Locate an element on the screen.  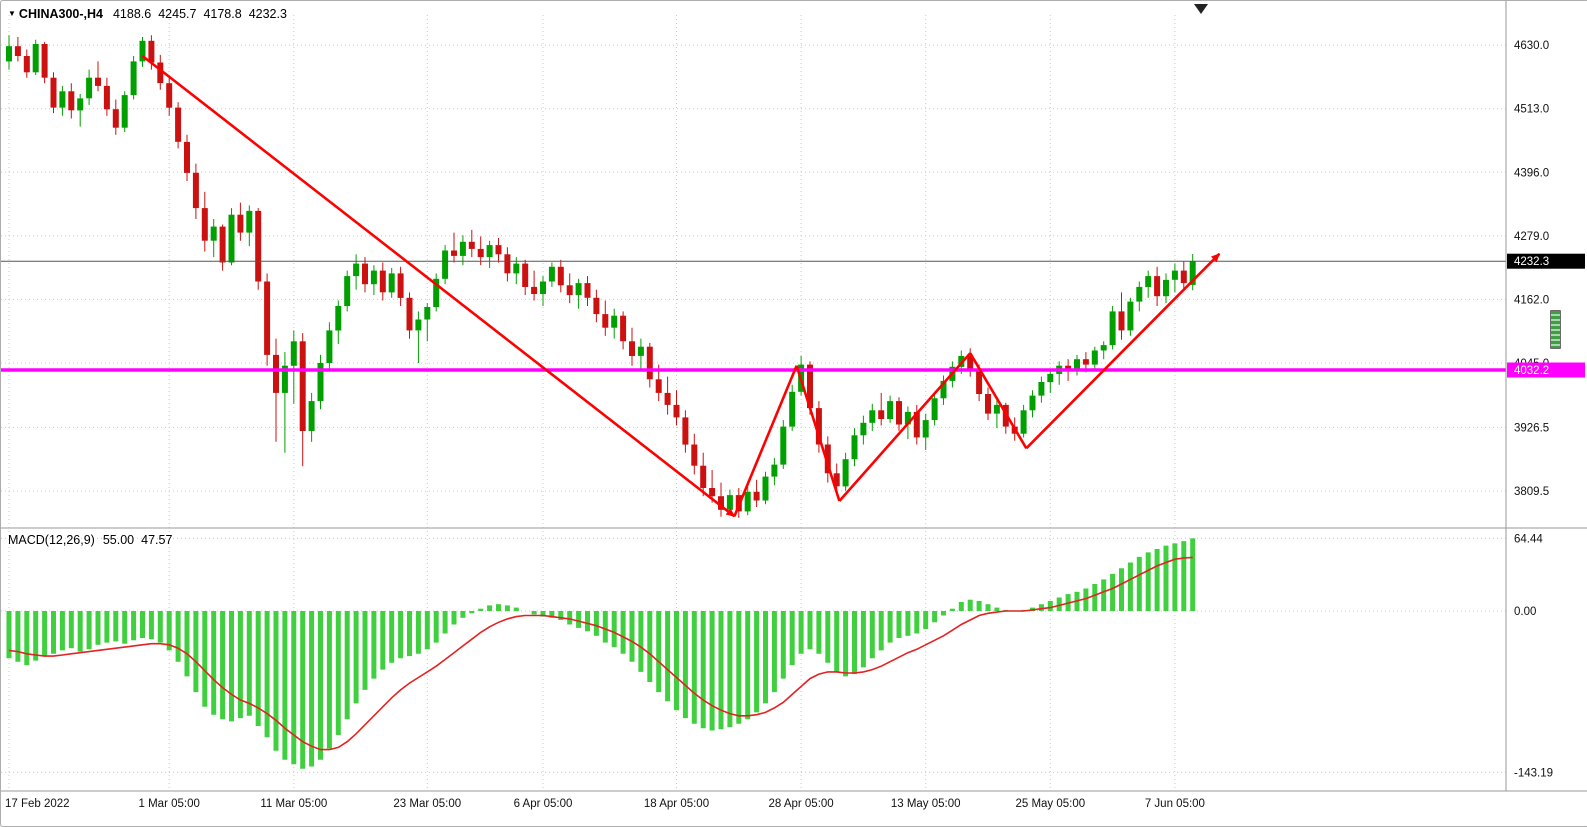
price-tick-label: 4162.0 is located at coordinates (1531, 300).